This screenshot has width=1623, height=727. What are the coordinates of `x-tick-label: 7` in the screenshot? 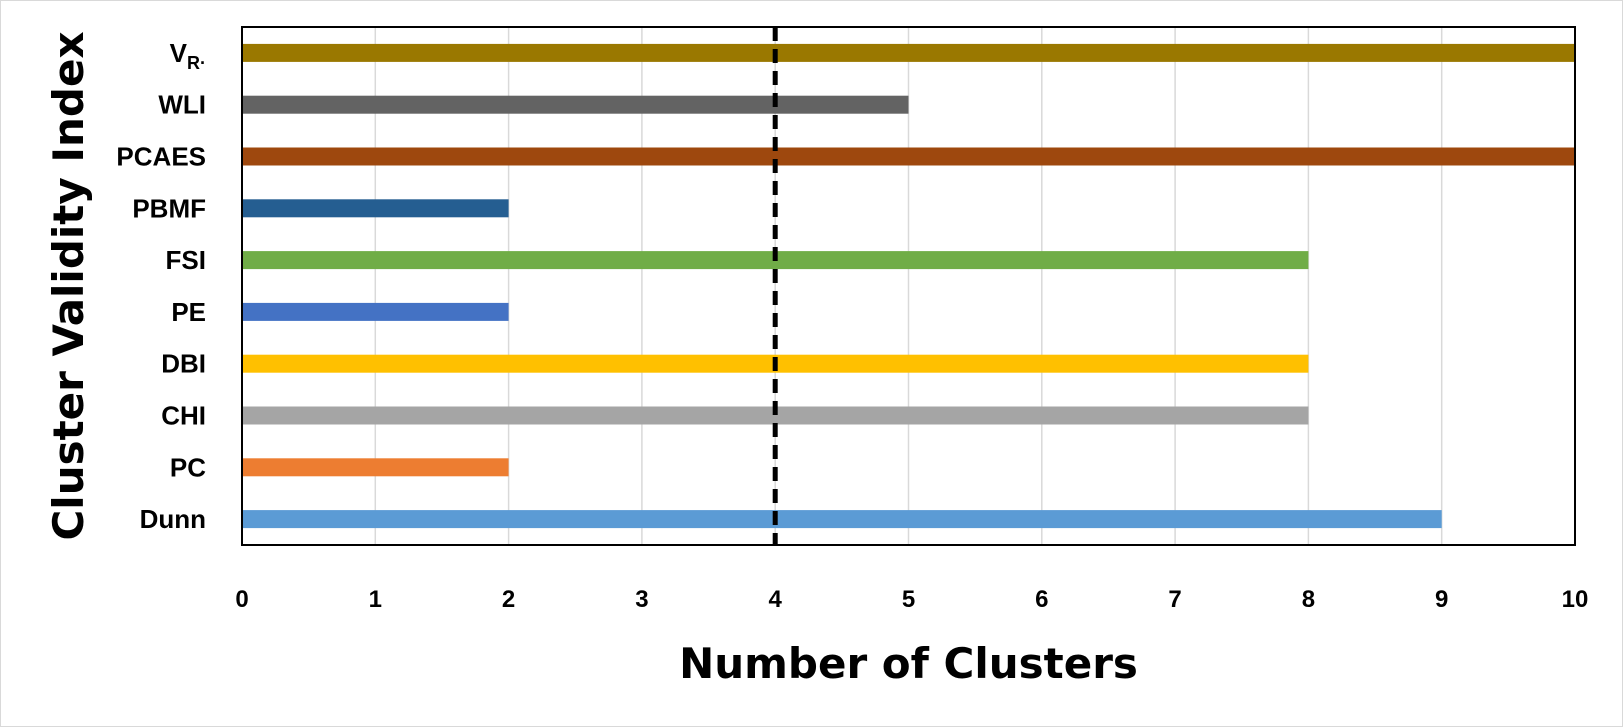 It's located at (1174, 599).